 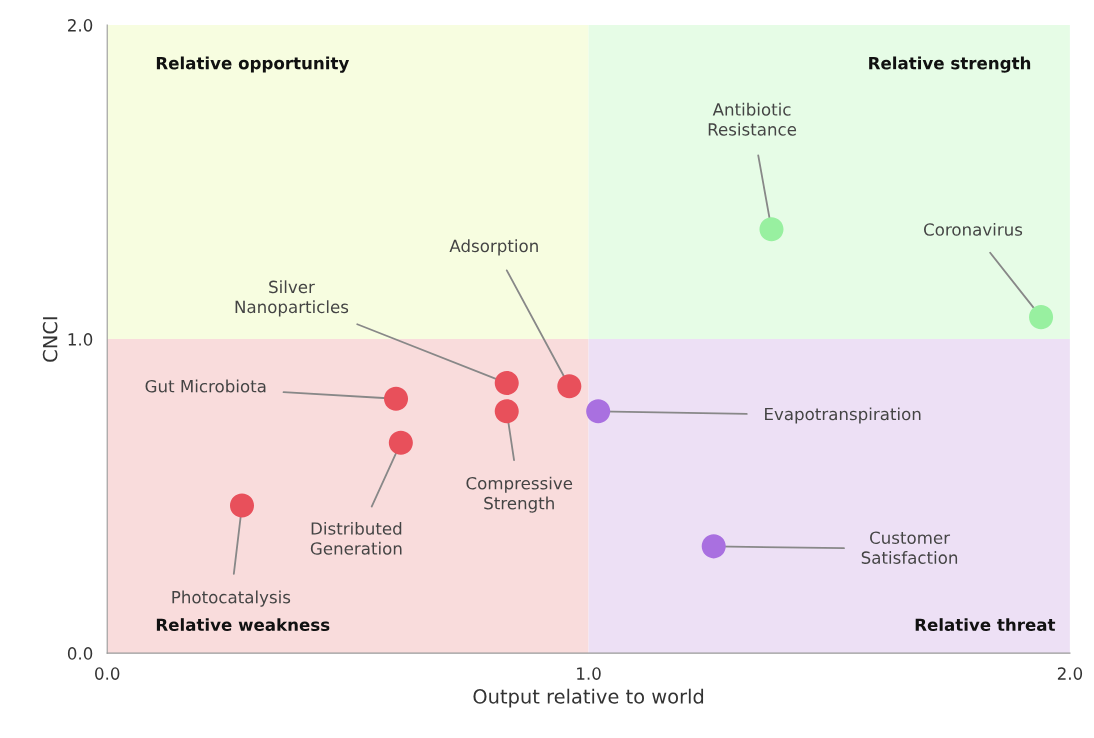 I want to click on annotation: Antibiotic Resistance, so click(x=752, y=119).